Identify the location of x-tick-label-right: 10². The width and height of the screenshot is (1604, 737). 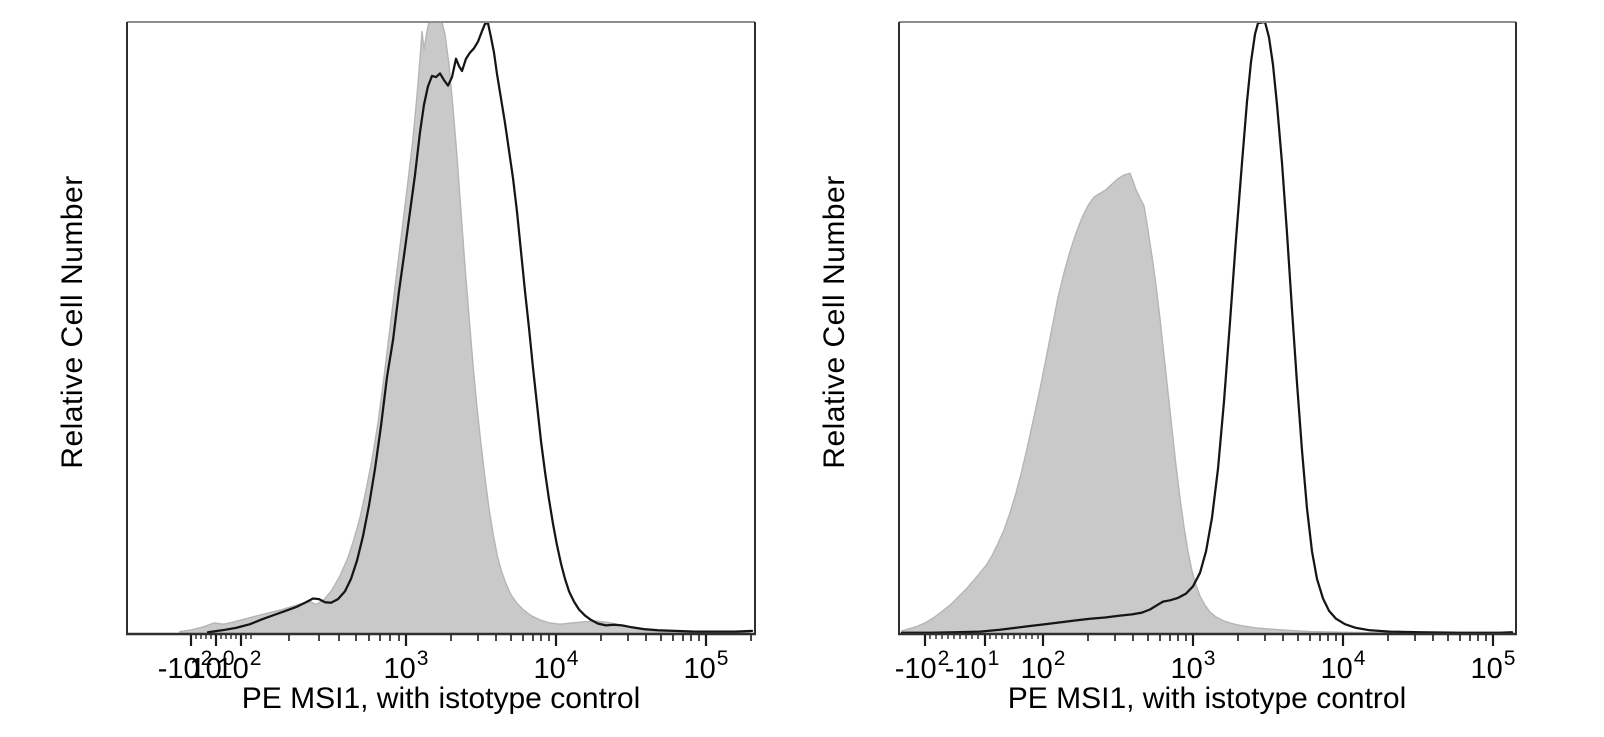
(1043, 666).